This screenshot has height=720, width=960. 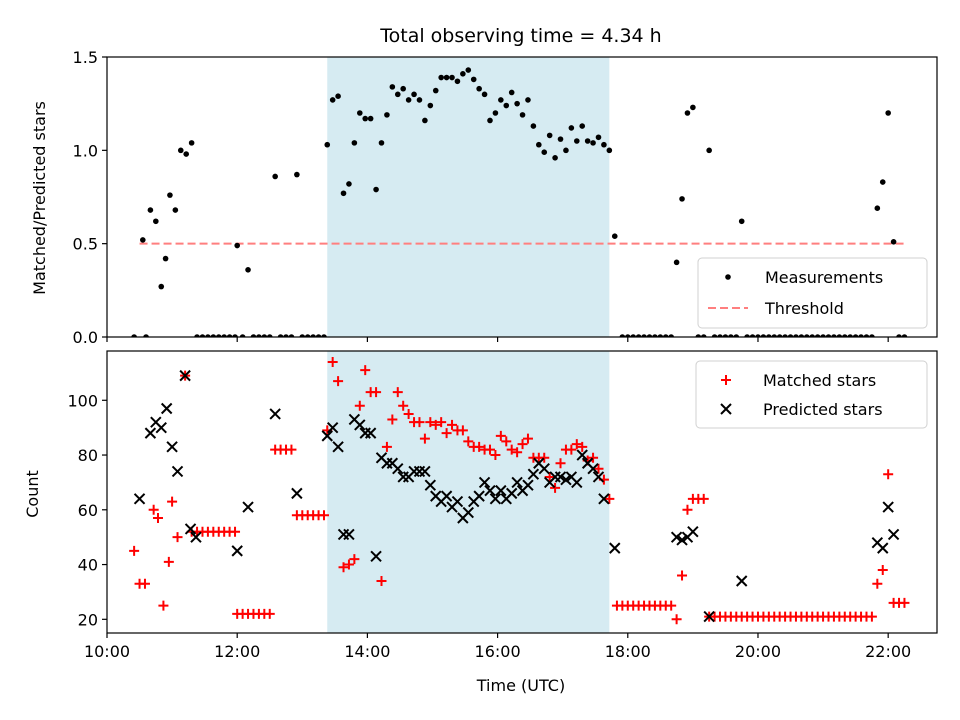 What do you see at coordinates (85, 57) in the screenshot?
I see `y-tick-label: 1.5` at bounding box center [85, 57].